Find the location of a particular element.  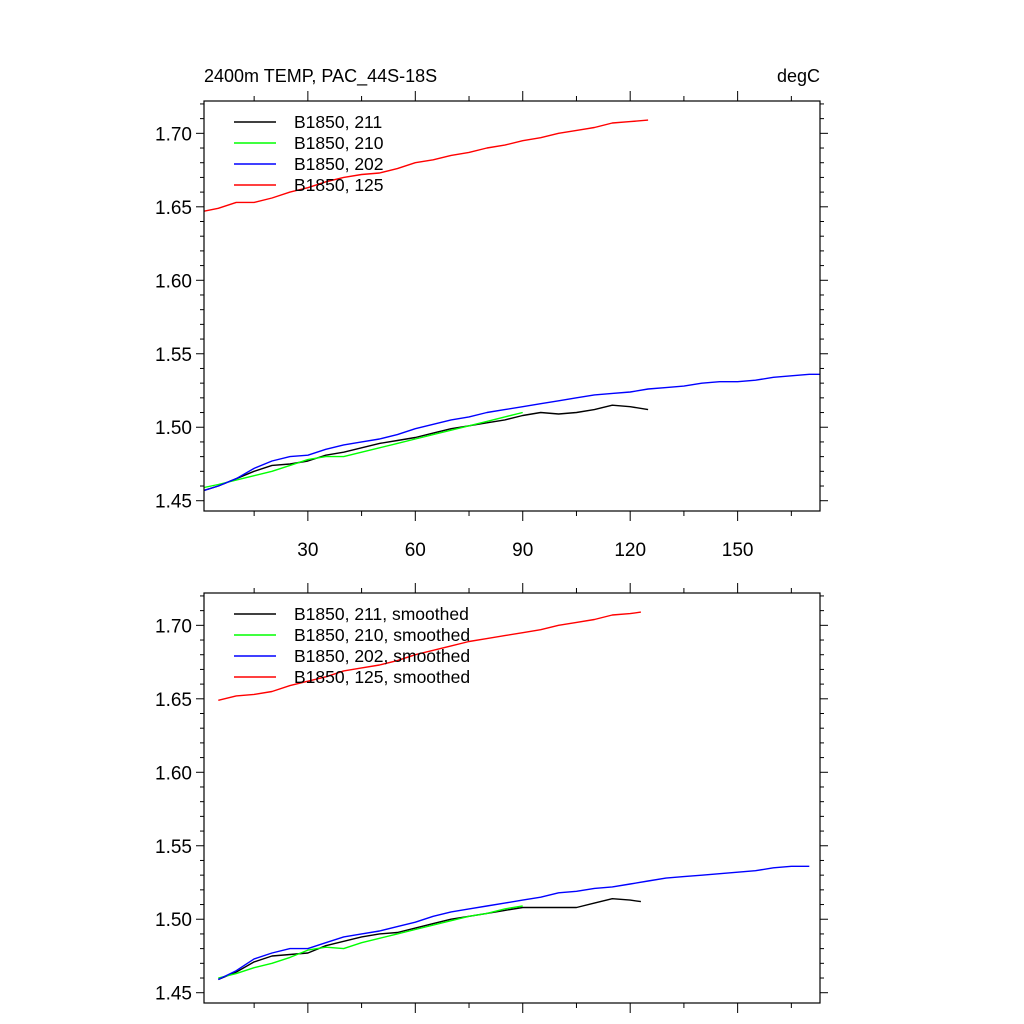

x-tick-label: 60 is located at coordinates (415, 550).